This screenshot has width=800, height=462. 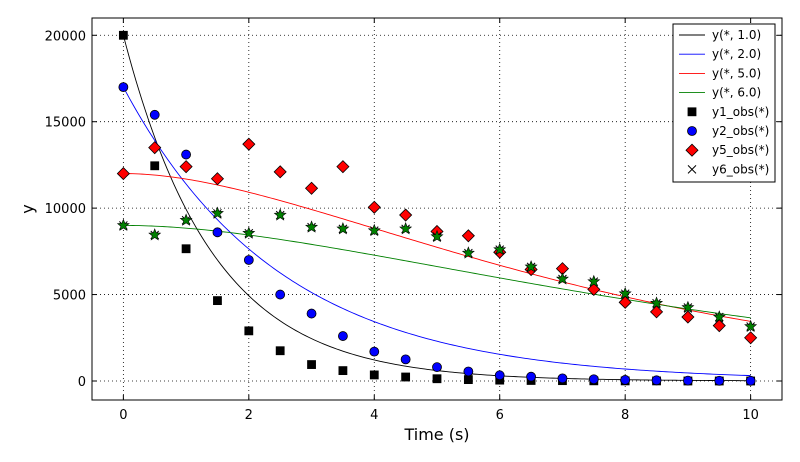 I want to click on legend-box, so click(x=724, y=103).